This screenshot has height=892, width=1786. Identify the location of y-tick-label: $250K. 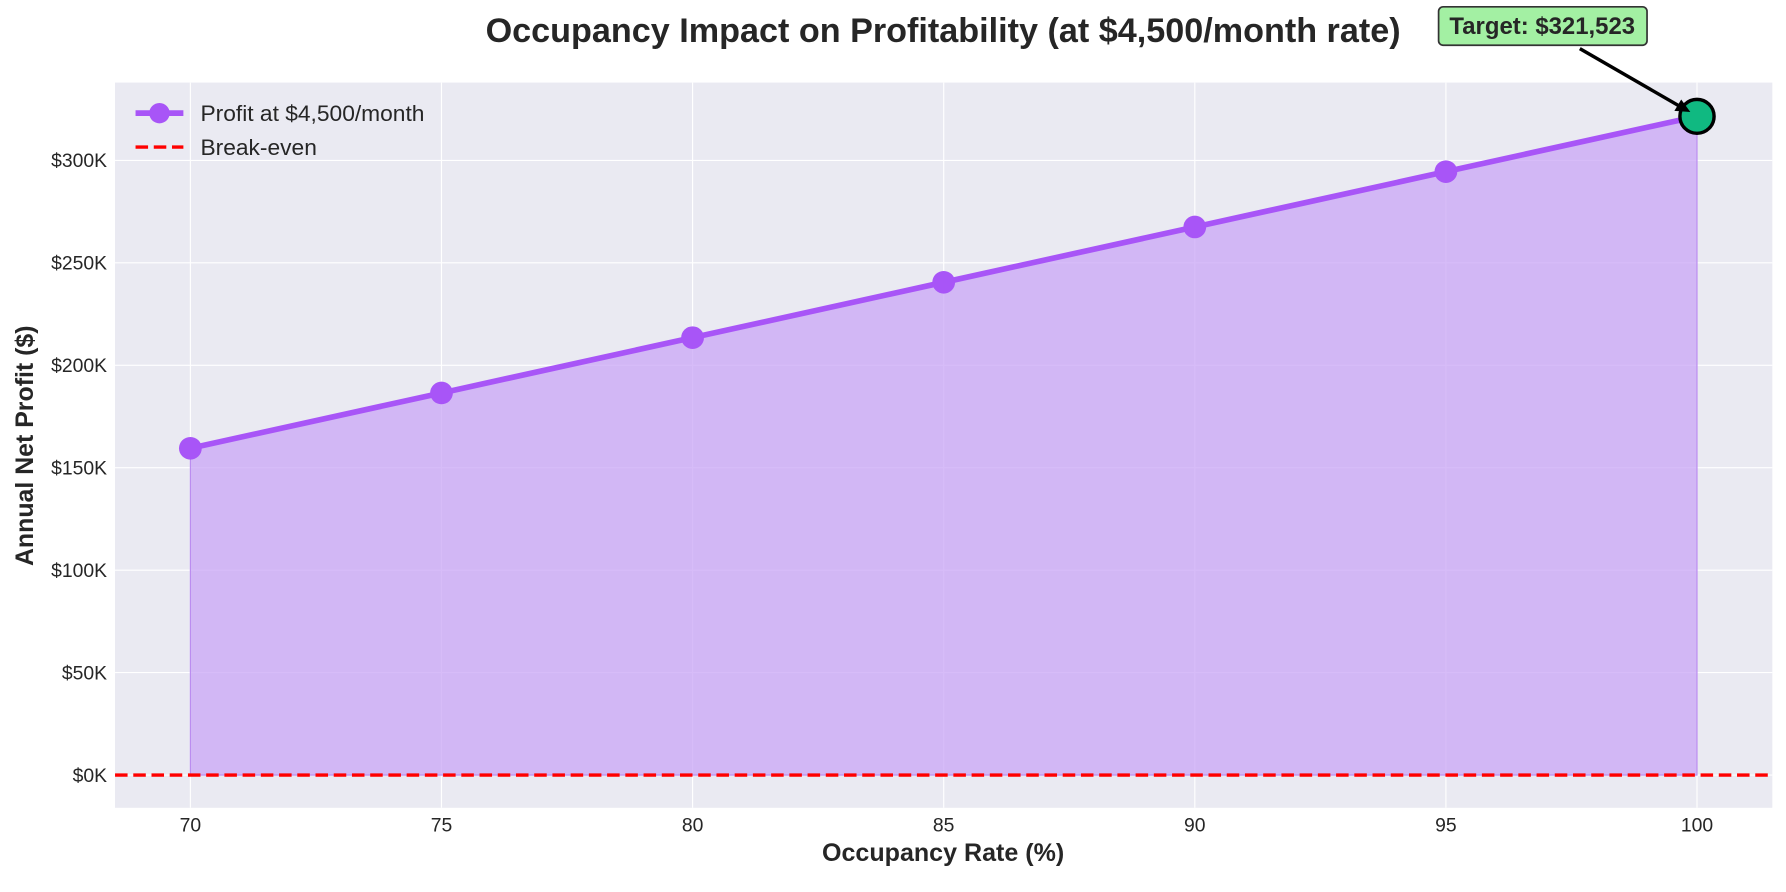
(79, 264).